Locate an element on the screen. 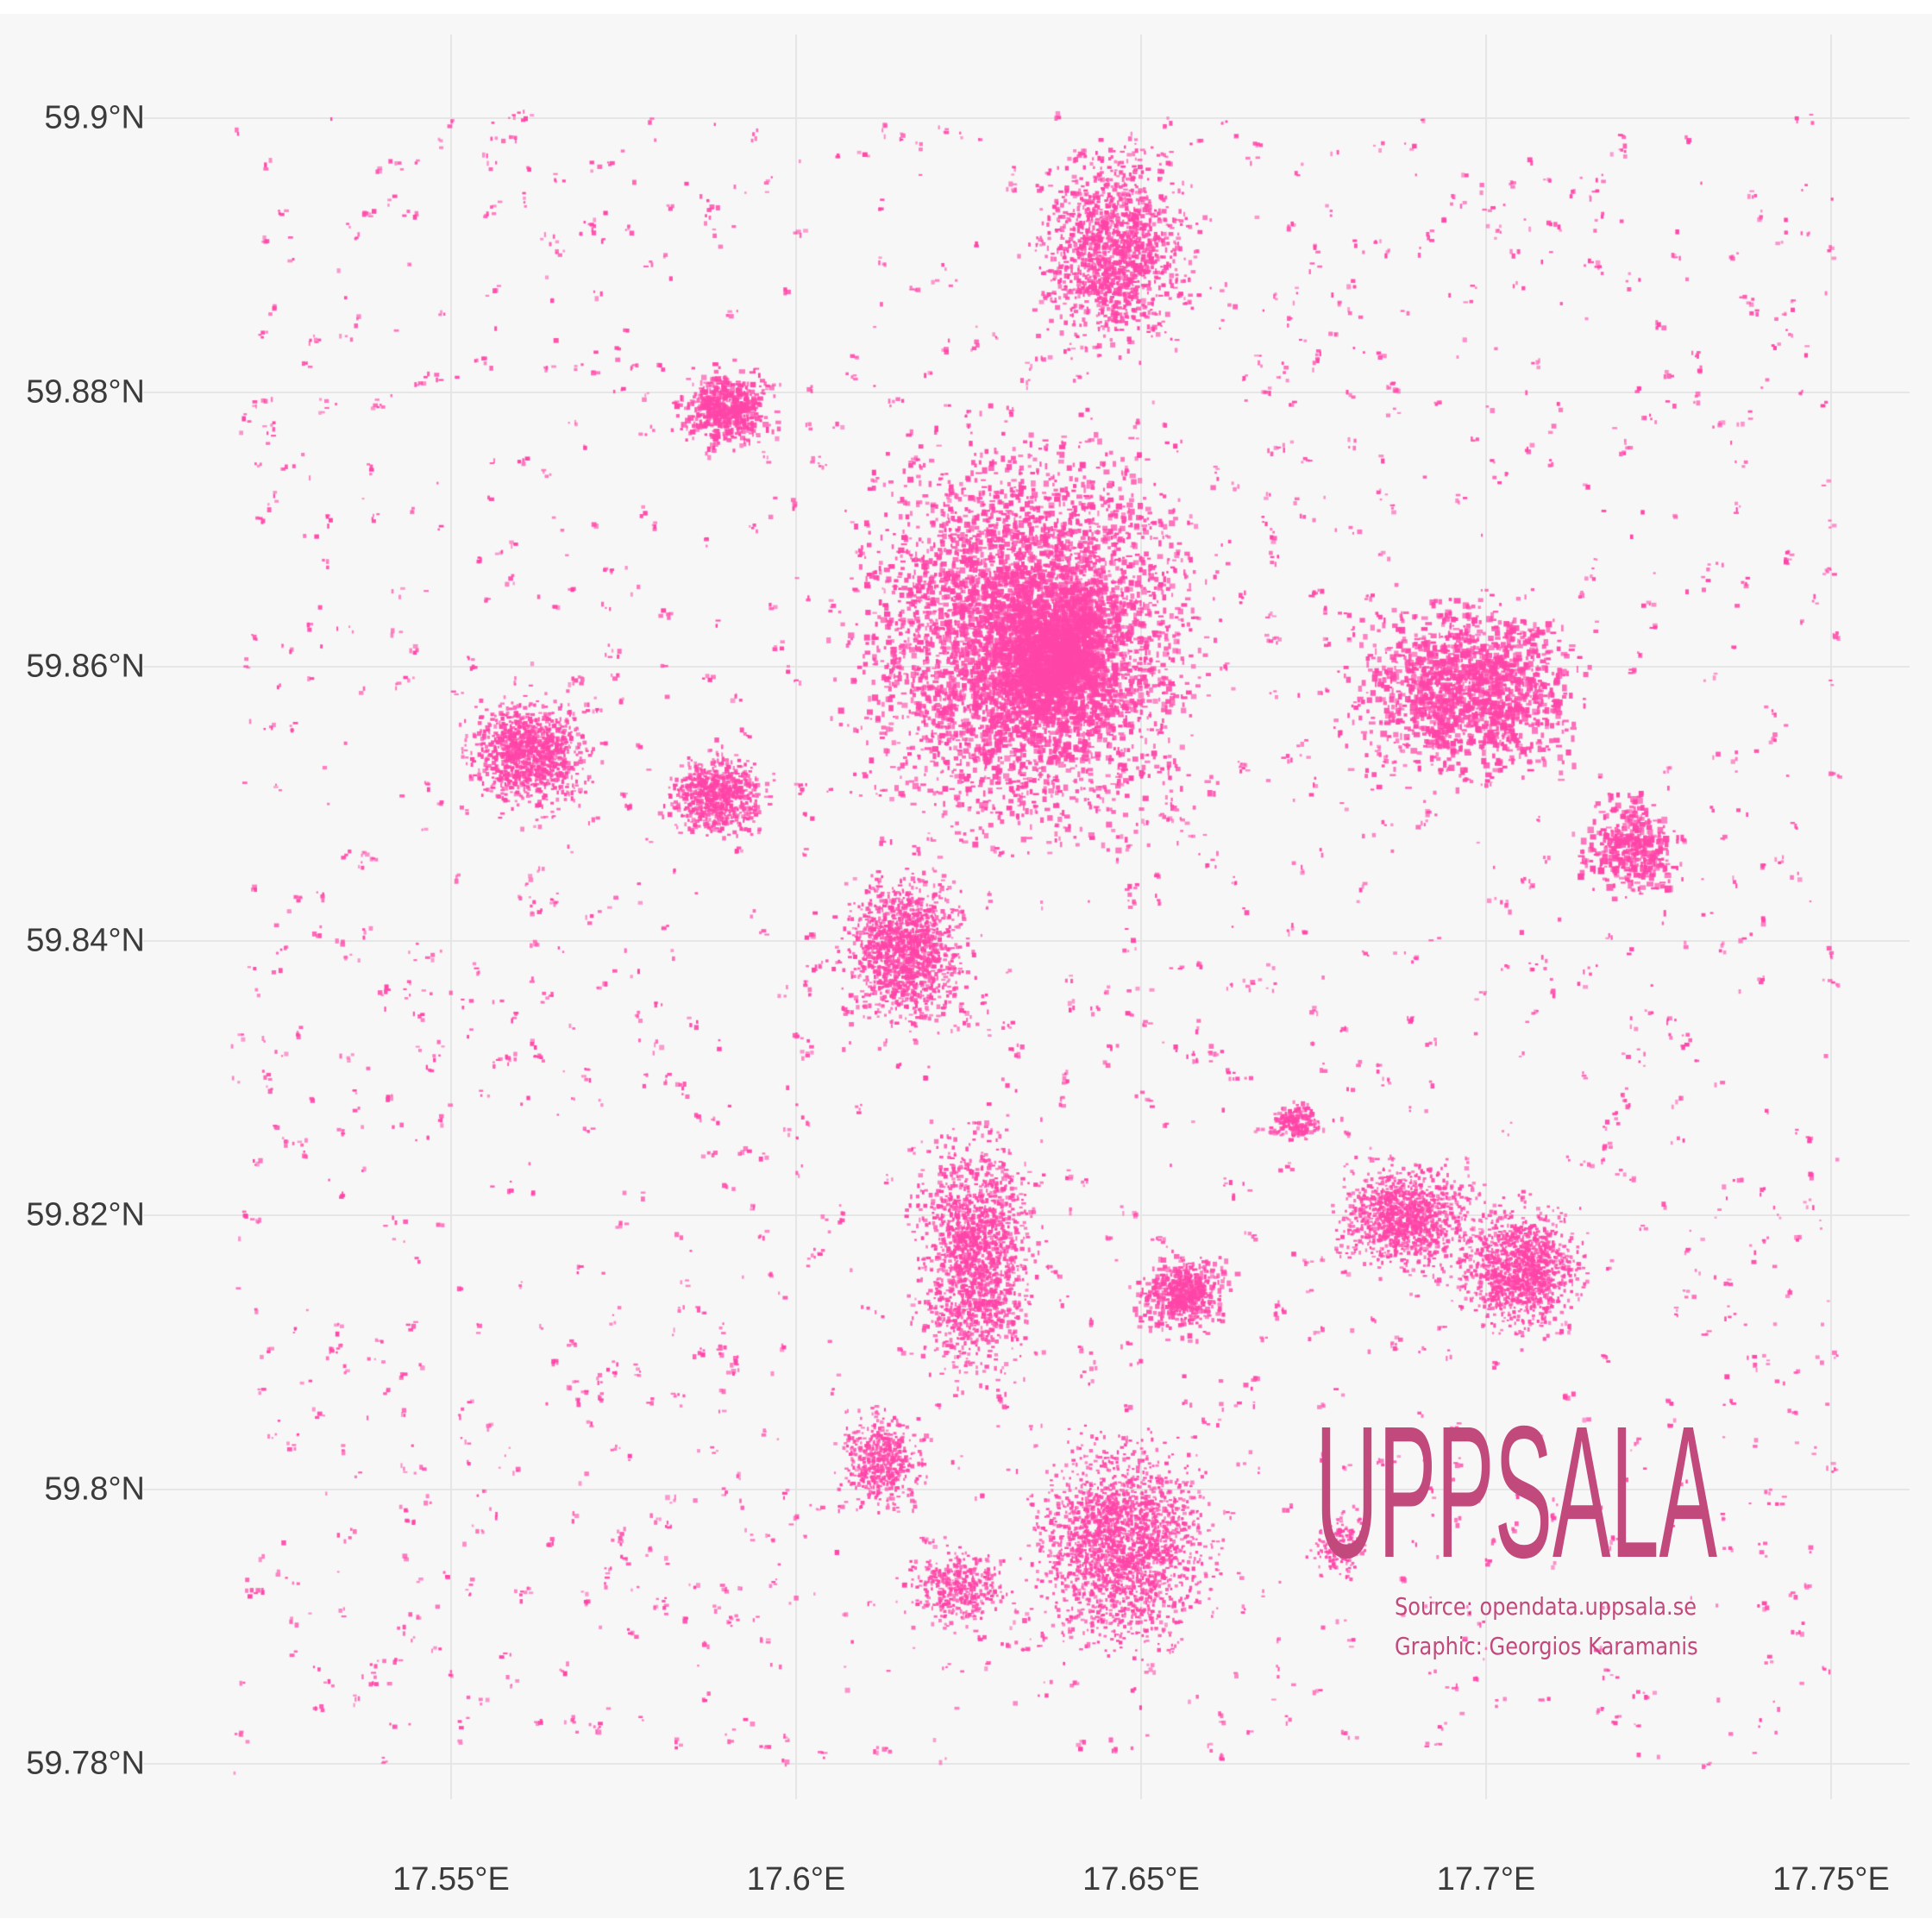  y-tick-label: 59.78°N is located at coordinates (86, 1763).